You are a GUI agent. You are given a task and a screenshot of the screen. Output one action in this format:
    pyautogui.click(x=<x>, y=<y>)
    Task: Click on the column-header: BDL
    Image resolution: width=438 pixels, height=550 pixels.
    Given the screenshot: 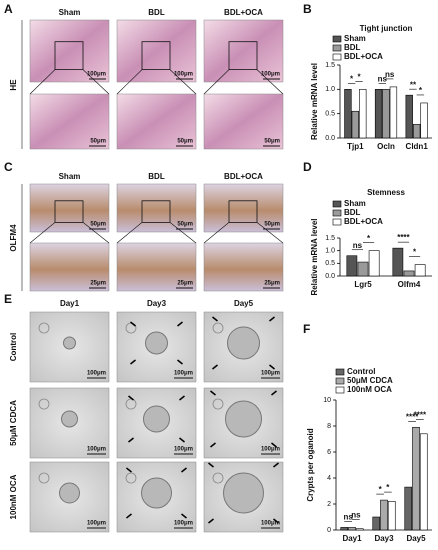 What is the action you would take?
    pyautogui.click(x=156, y=12)
    